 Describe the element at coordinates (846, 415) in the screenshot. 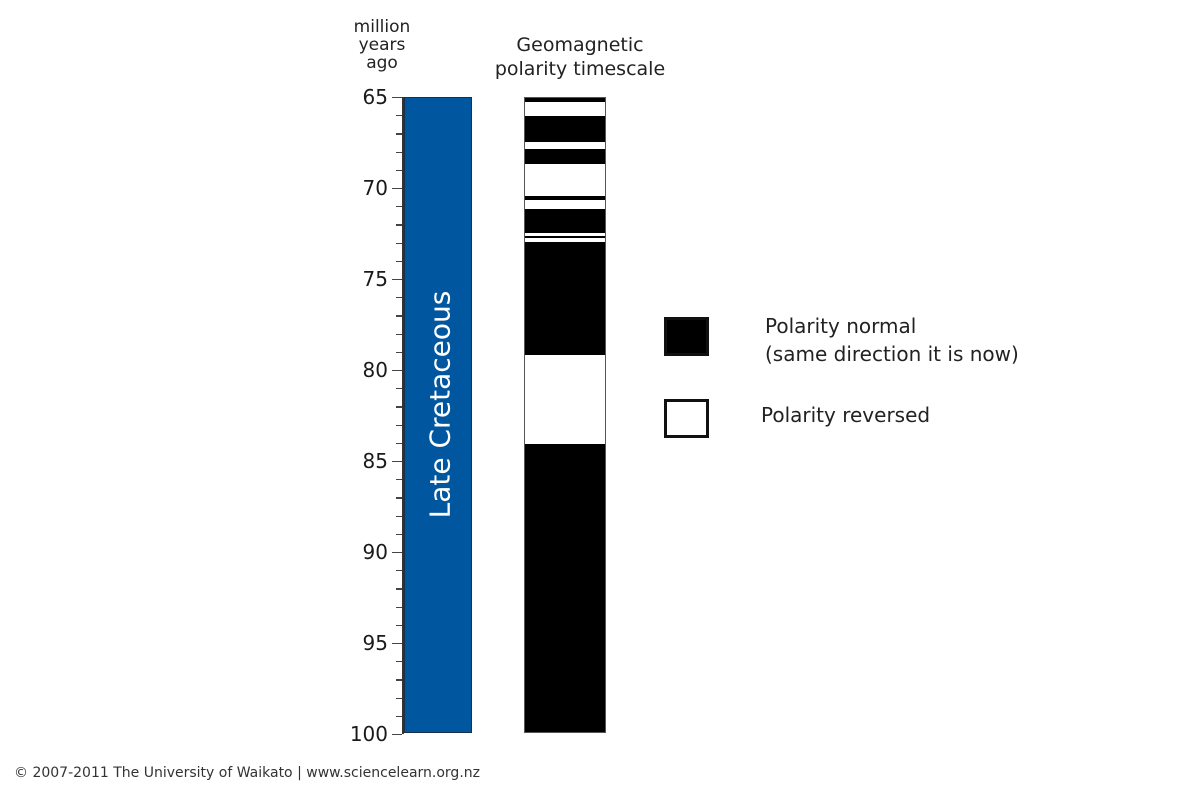

I see `legend-label-reversed: Polarity reversed` at that location.